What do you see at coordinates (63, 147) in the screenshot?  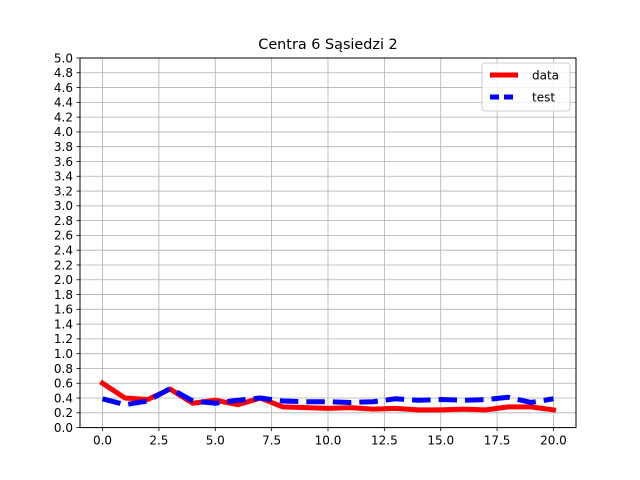 I see `y-tick-label: 3.8` at bounding box center [63, 147].